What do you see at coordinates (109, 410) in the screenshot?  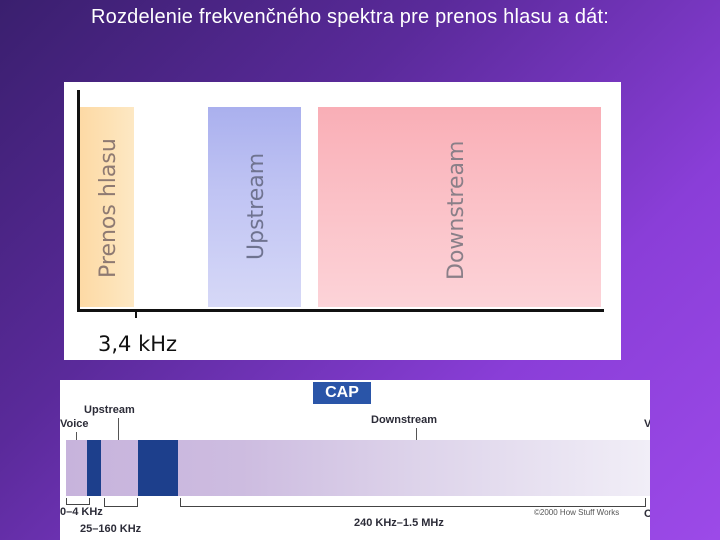 I see `cap-upstream-label: Upstream` at bounding box center [109, 410].